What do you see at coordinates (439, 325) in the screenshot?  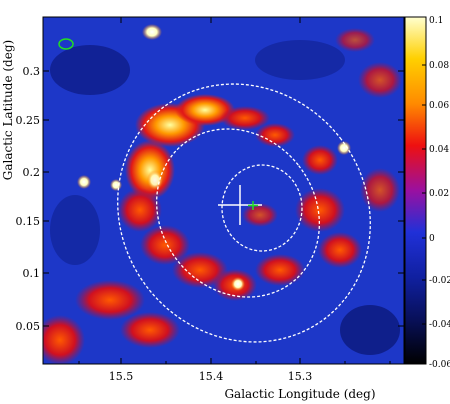 I see `colorbar-tick-label: -0.04` at bounding box center [439, 325].